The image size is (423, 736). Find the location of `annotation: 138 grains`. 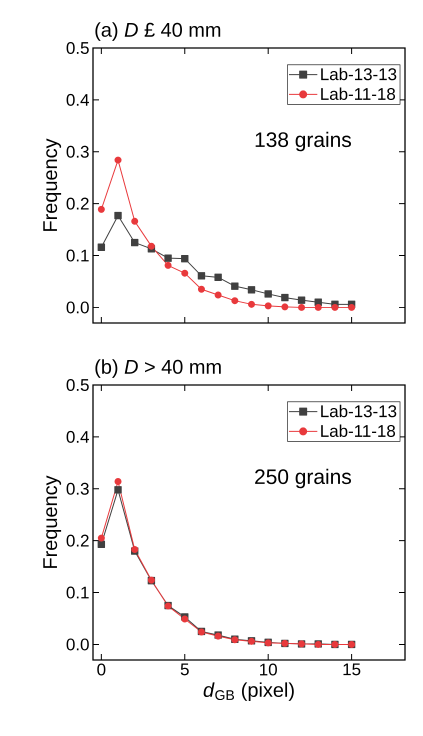

annotation: 138 grains is located at coordinates (303, 142).